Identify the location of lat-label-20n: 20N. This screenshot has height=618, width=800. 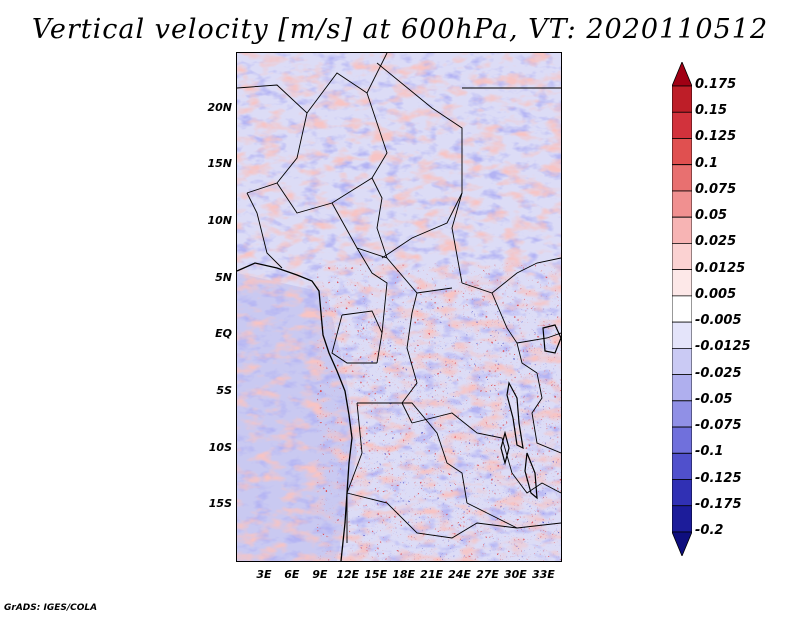
(219, 107).